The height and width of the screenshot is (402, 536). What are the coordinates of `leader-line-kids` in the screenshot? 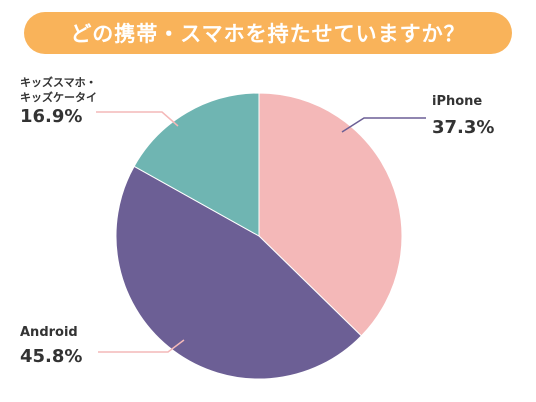 It's located at (137, 119).